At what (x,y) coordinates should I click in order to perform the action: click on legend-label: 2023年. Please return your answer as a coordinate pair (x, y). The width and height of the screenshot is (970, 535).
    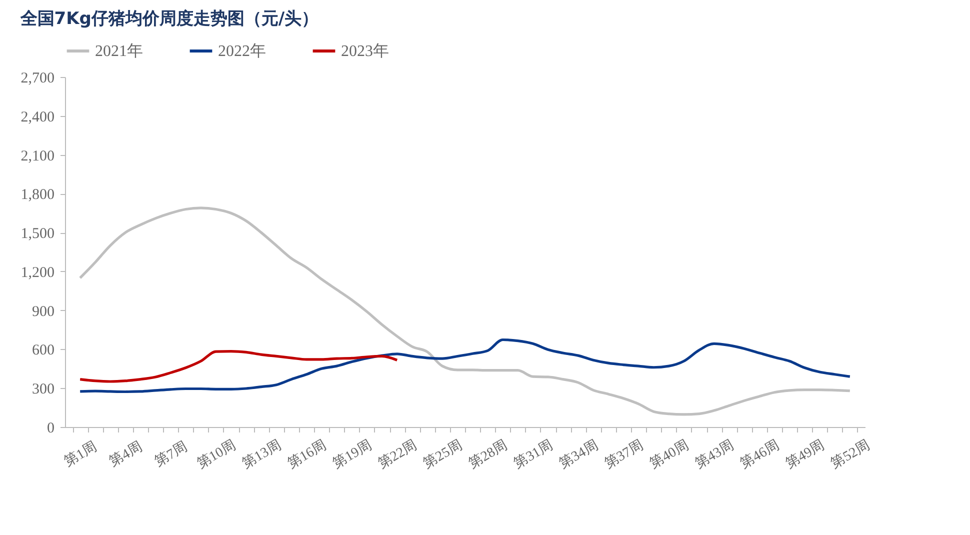
    Looking at the image, I should click on (365, 51).